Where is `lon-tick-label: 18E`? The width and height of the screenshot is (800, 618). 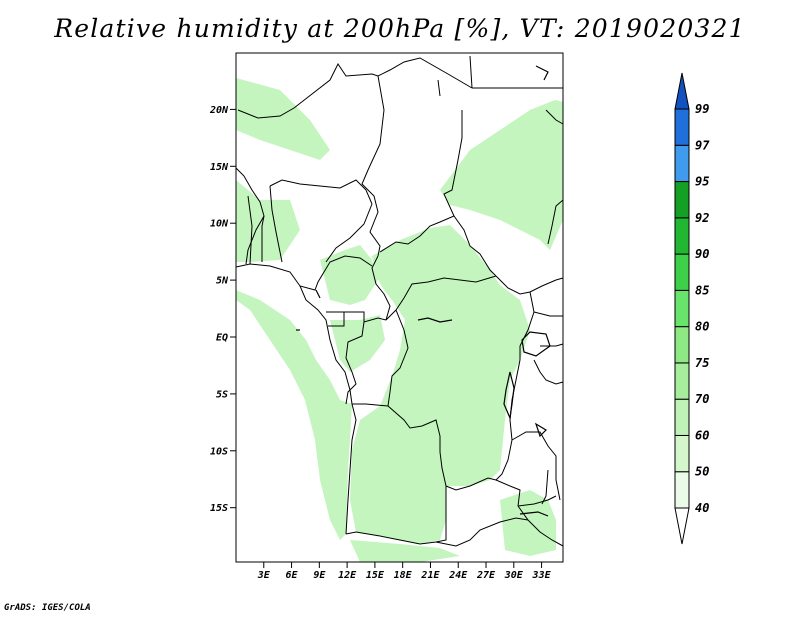 lon-tick-label: 18E is located at coordinates (403, 575).